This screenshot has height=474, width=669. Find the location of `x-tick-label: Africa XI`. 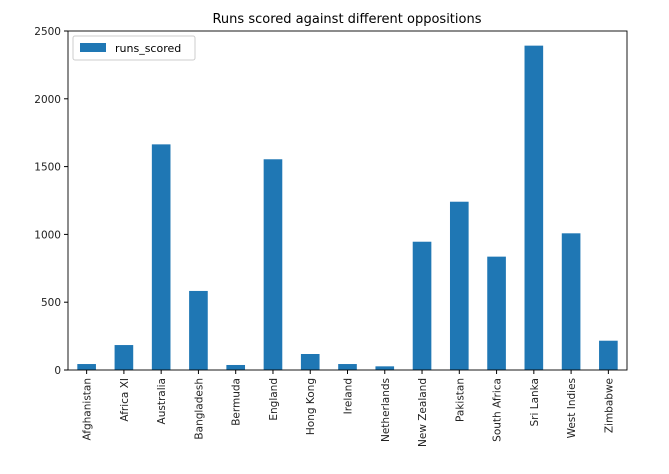

x-tick-label: Africa XI is located at coordinates (125, 400).